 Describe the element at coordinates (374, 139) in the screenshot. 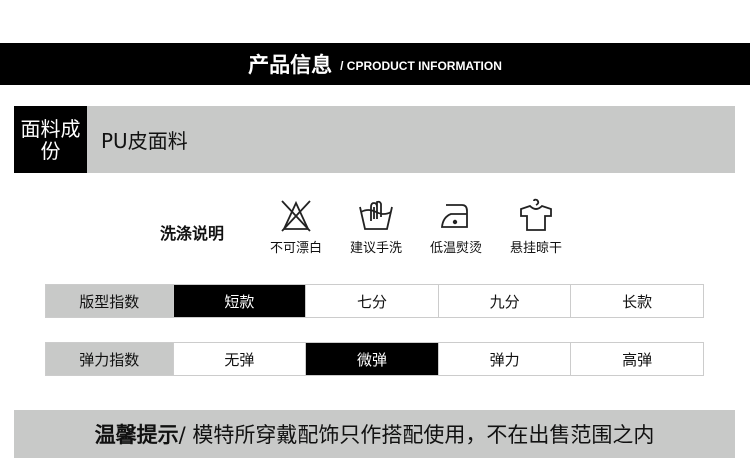

I see `fabric-row: 面料成份 PU皮面料` at that location.